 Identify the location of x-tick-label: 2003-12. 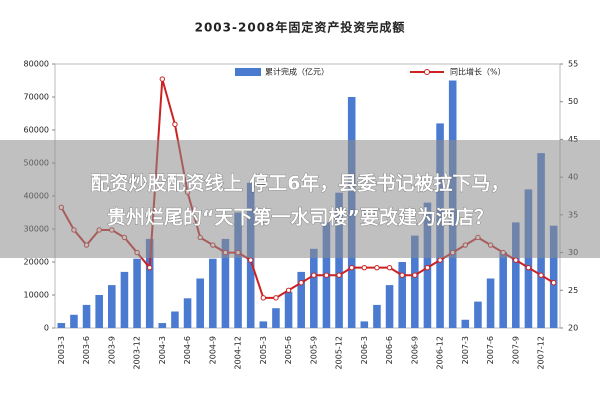
(137, 352).